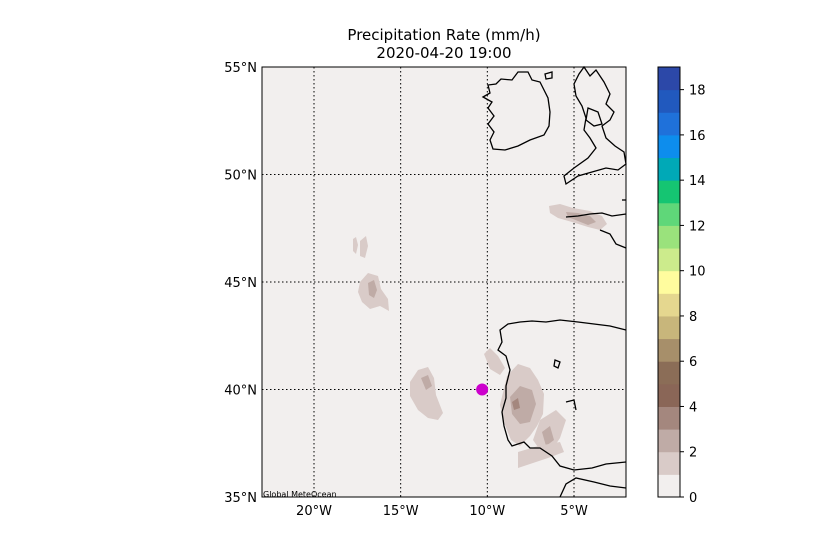  What do you see at coordinates (557, 364) in the screenshot?
I see `lake-spain` at bounding box center [557, 364].